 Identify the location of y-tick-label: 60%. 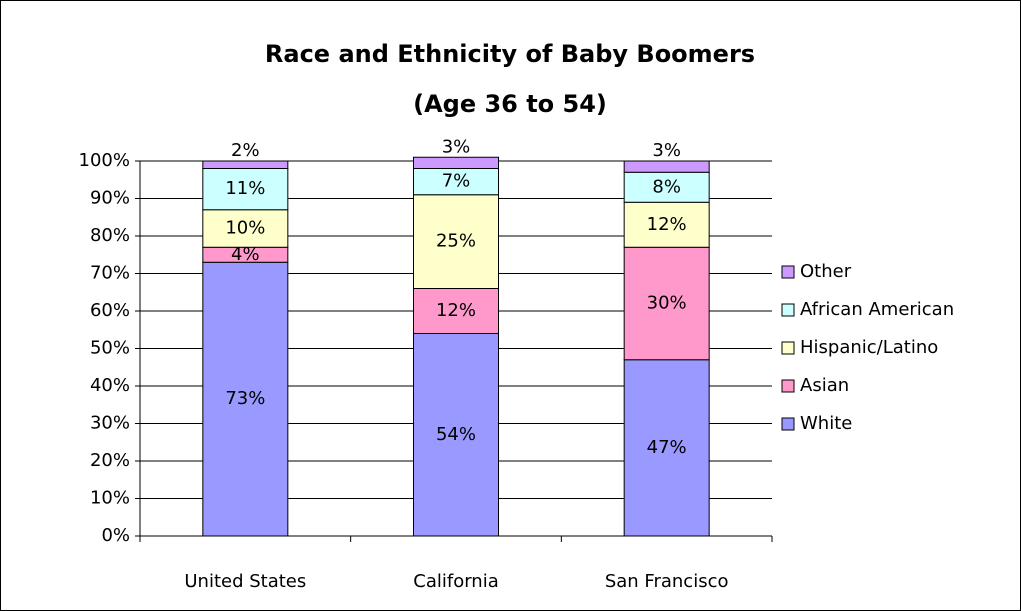
(110, 310).